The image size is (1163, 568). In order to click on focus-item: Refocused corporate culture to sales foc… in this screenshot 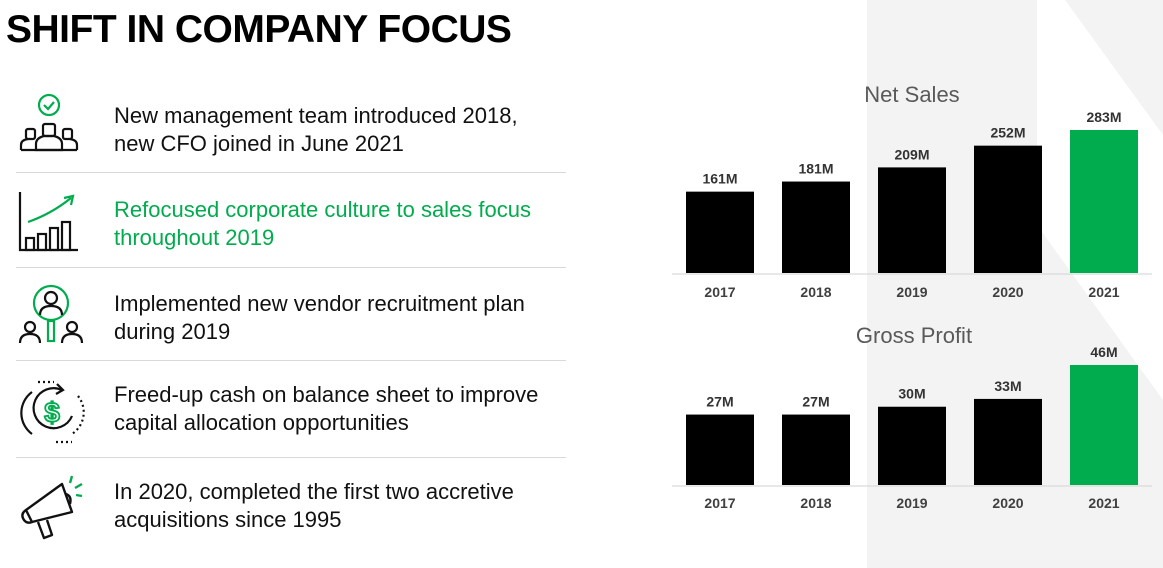, I will do `click(291, 225)`.